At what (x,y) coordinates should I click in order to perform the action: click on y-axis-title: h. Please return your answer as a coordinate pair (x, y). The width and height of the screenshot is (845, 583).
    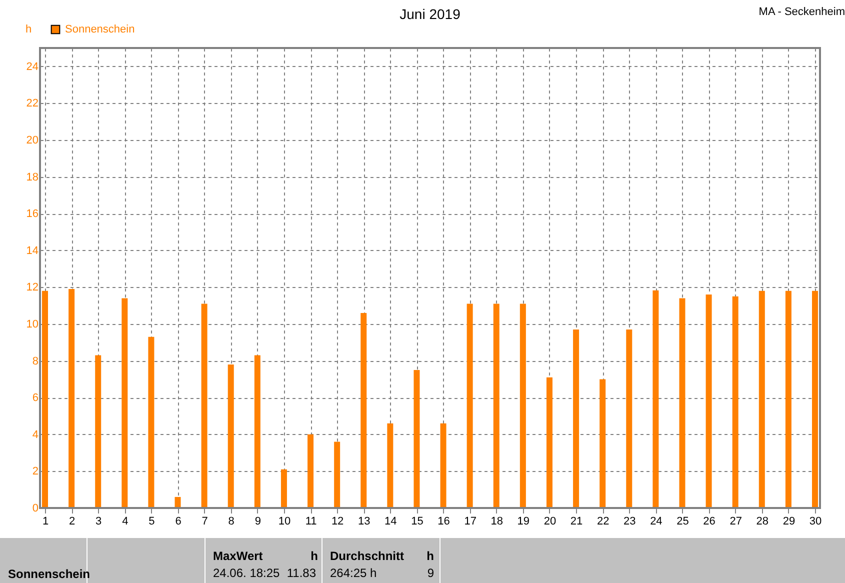
    Looking at the image, I should click on (28, 30).